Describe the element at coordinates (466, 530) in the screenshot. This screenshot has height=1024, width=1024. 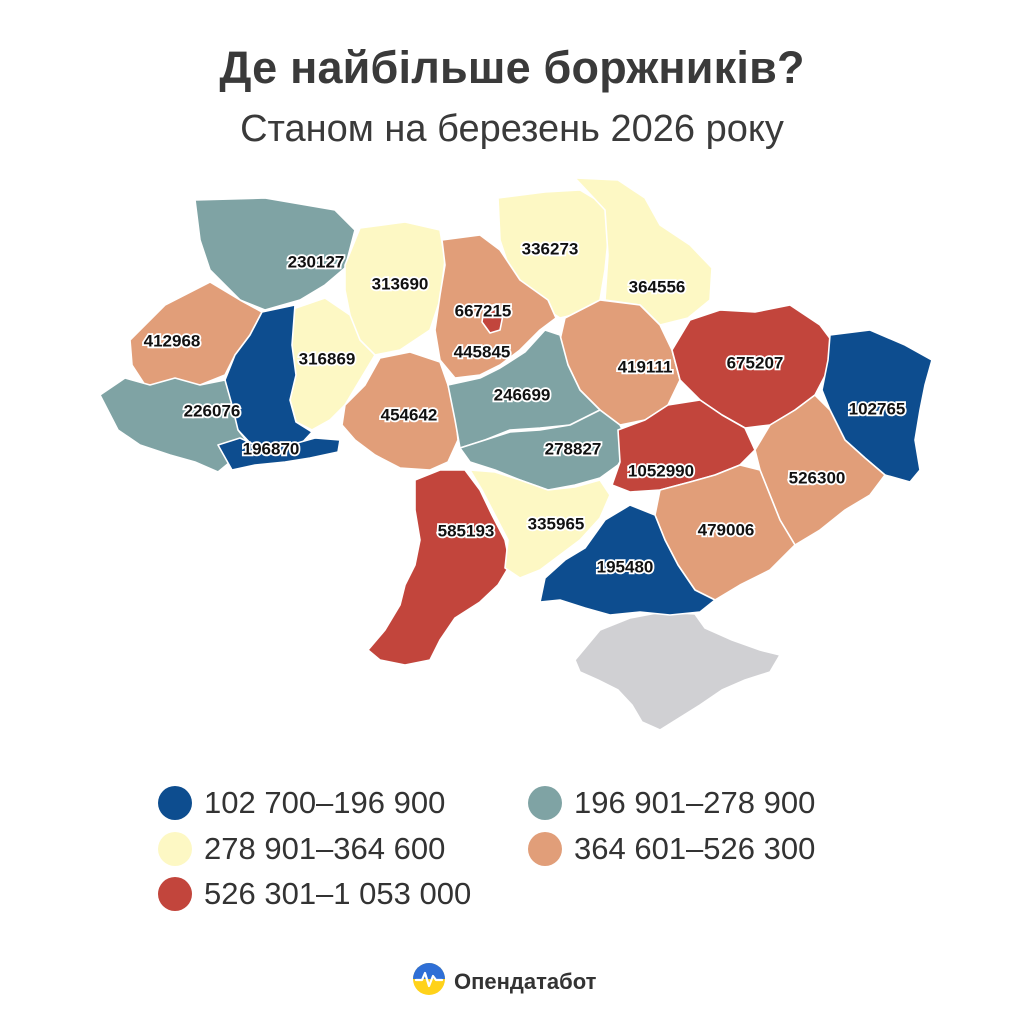
I see `label-odesa: 585193` at that location.